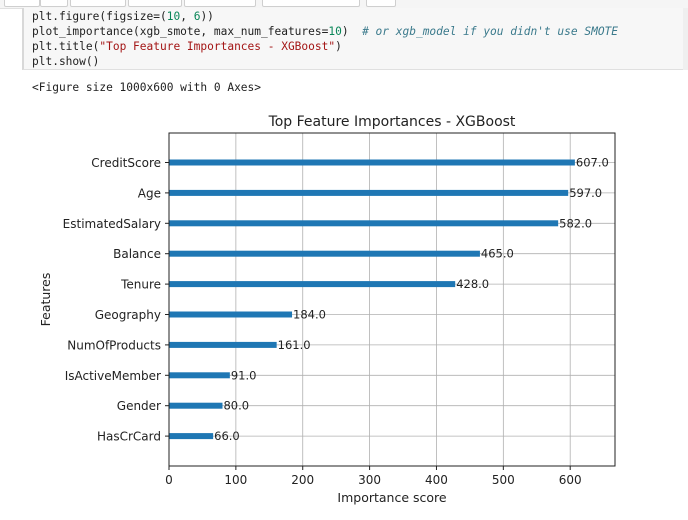 Image resolution: width=688 pixels, height=520 pixels. What do you see at coordinates (126, 163) in the screenshot?
I see `y-tick-label: CreditScore` at bounding box center [126, 163].